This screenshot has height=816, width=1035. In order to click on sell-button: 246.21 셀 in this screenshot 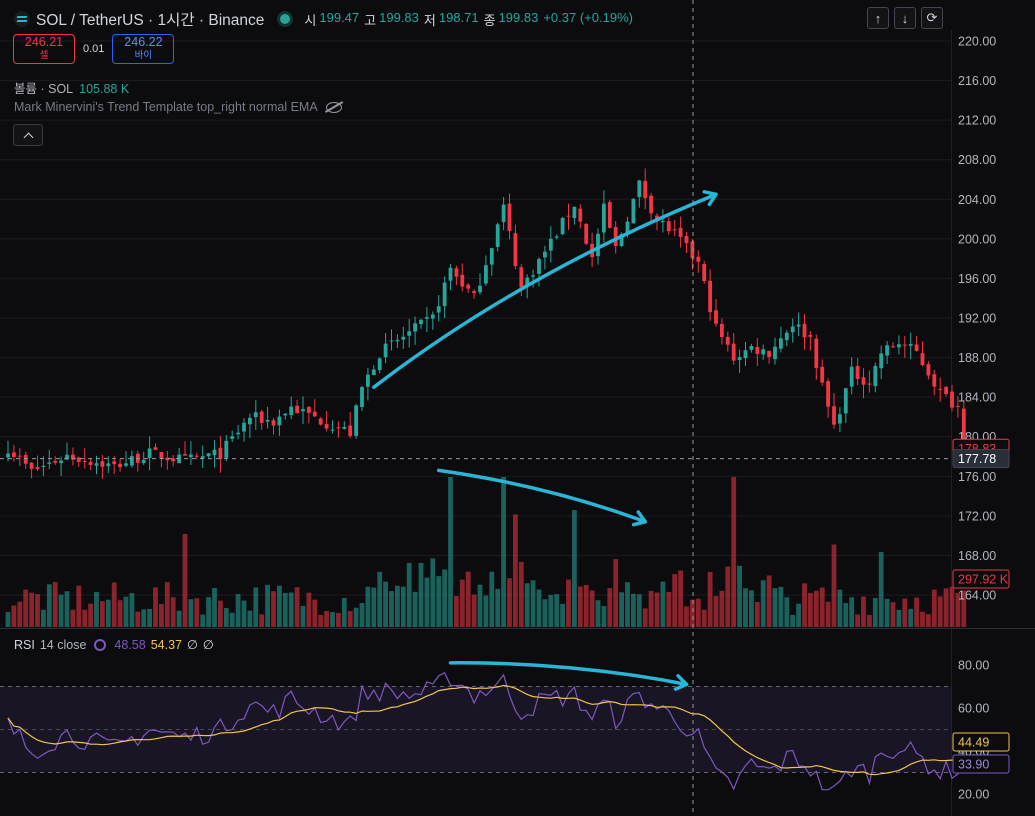, I will do `click(44, 49)`.